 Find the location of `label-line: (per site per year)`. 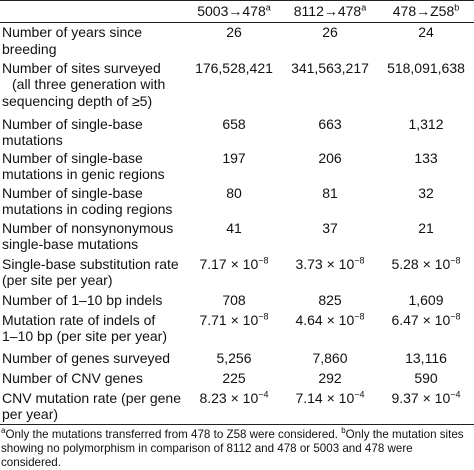

label-line: (per site per year) is located at coordinates (57, 280).